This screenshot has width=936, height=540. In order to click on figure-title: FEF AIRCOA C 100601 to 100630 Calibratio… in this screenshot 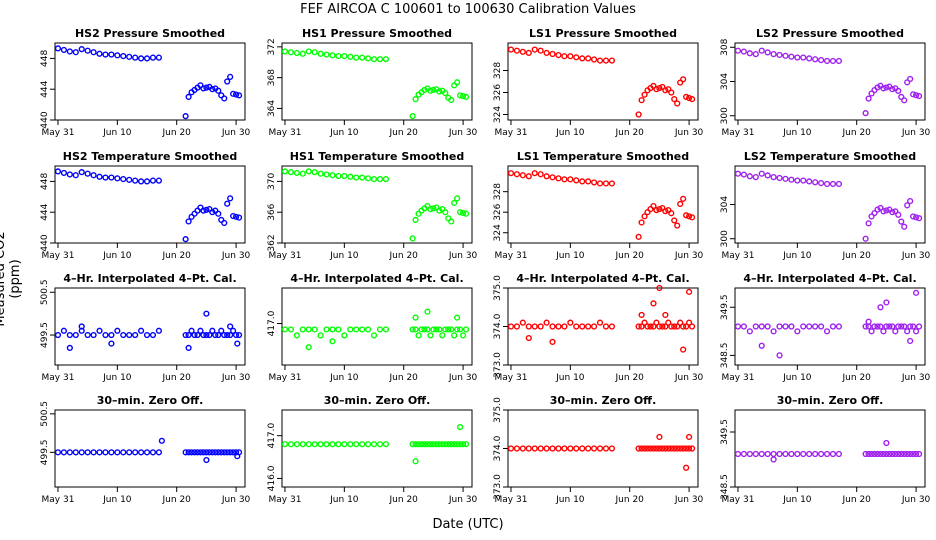, I will do `click(468, 9)`.